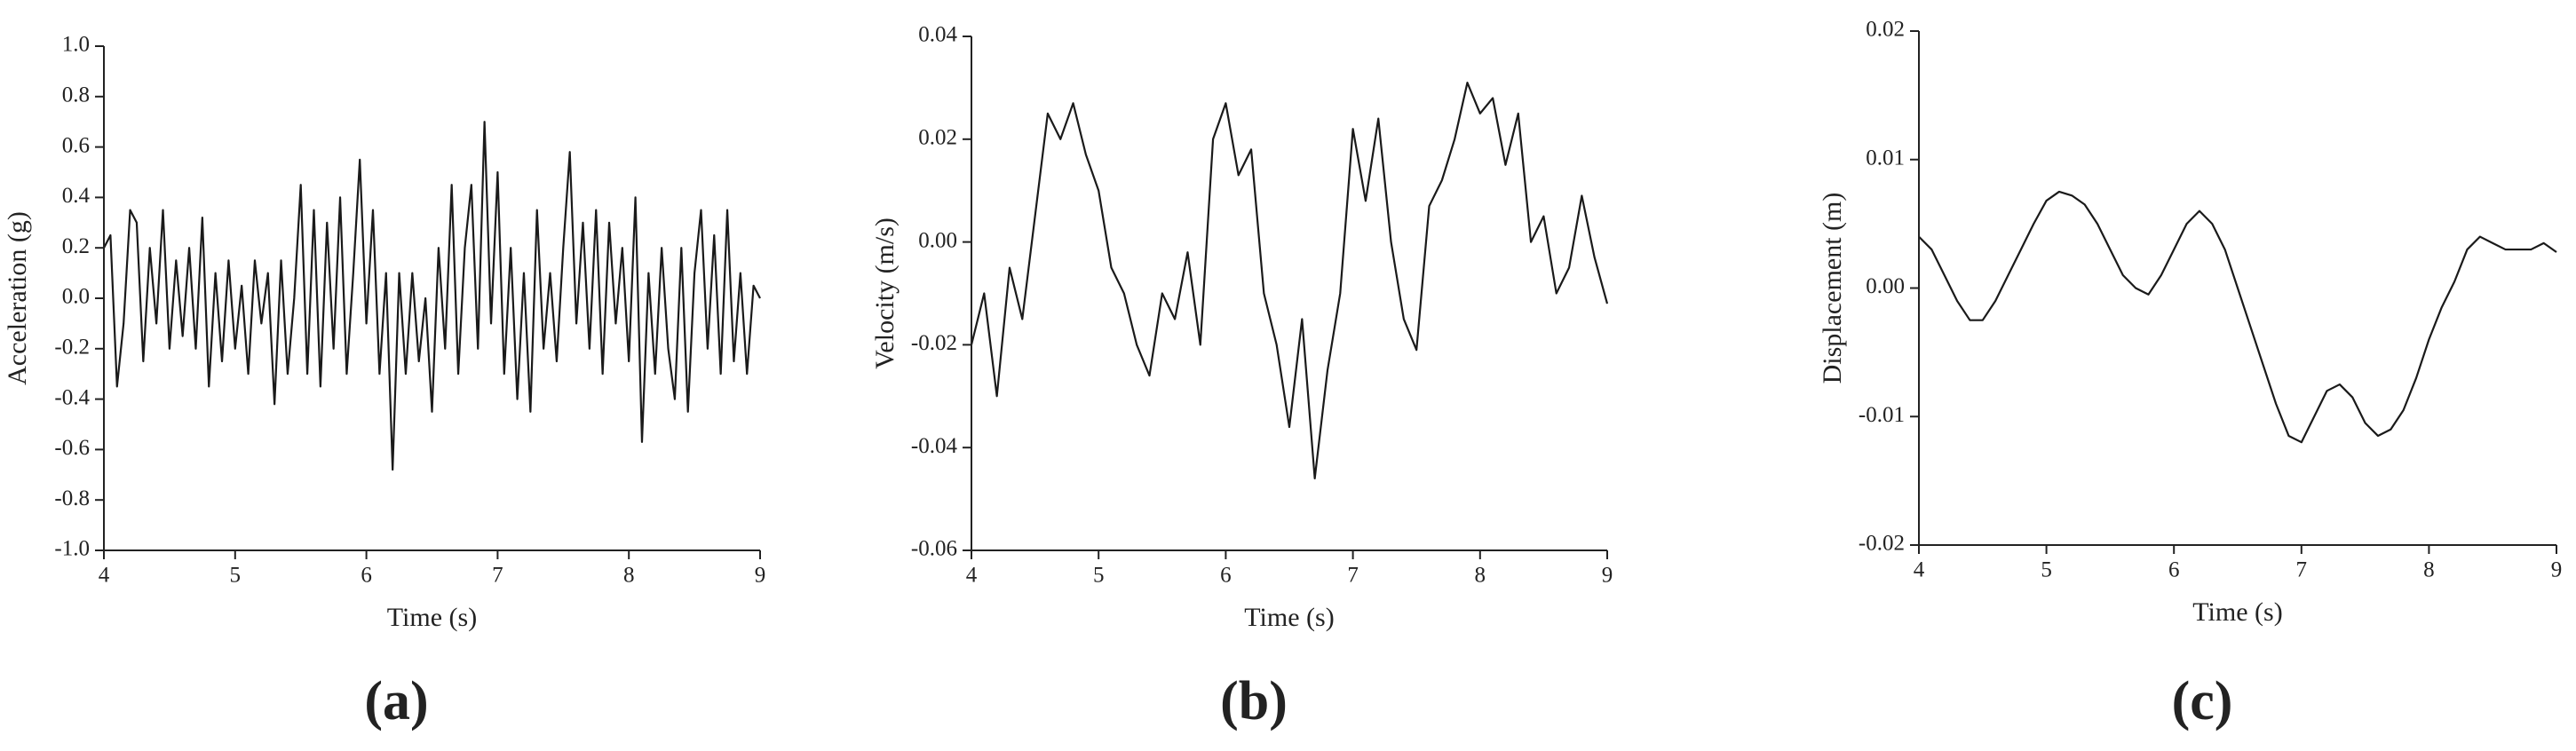 Image resolution: width=2576 pixels, height=751 pixels. What do you see at coordinates (937, 35) in the screenshot?
I see `y-tick-label: 0.04` at bounding box center [937, 35].